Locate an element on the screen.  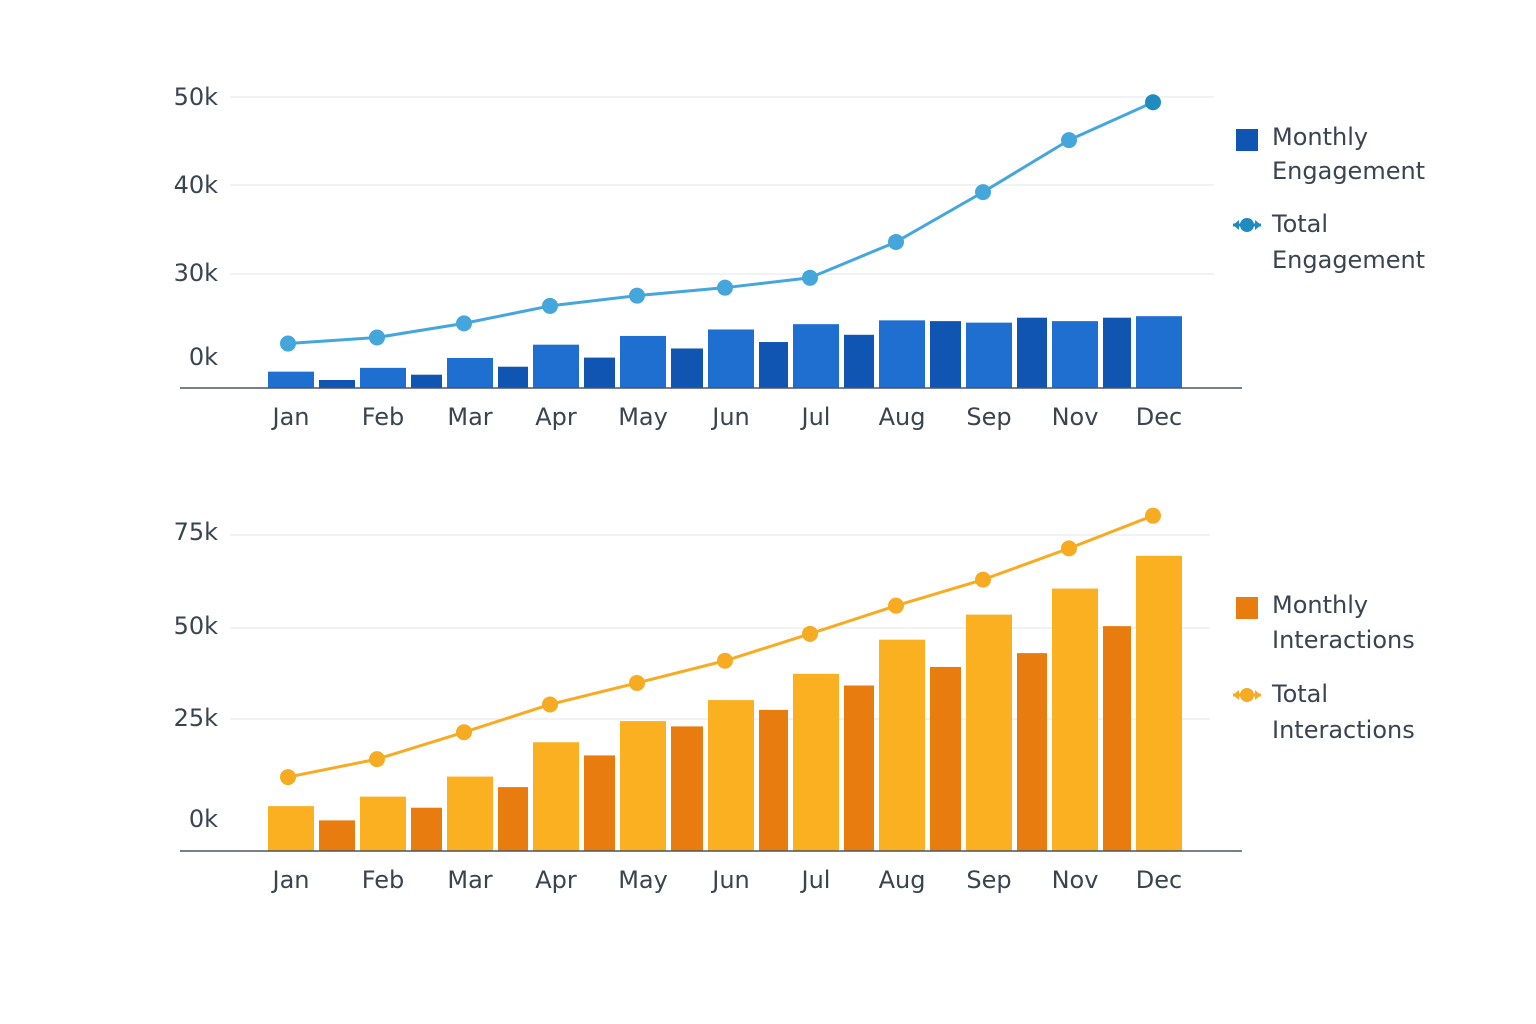
legend-label: Interactions is located at coordinates (1343, 730).